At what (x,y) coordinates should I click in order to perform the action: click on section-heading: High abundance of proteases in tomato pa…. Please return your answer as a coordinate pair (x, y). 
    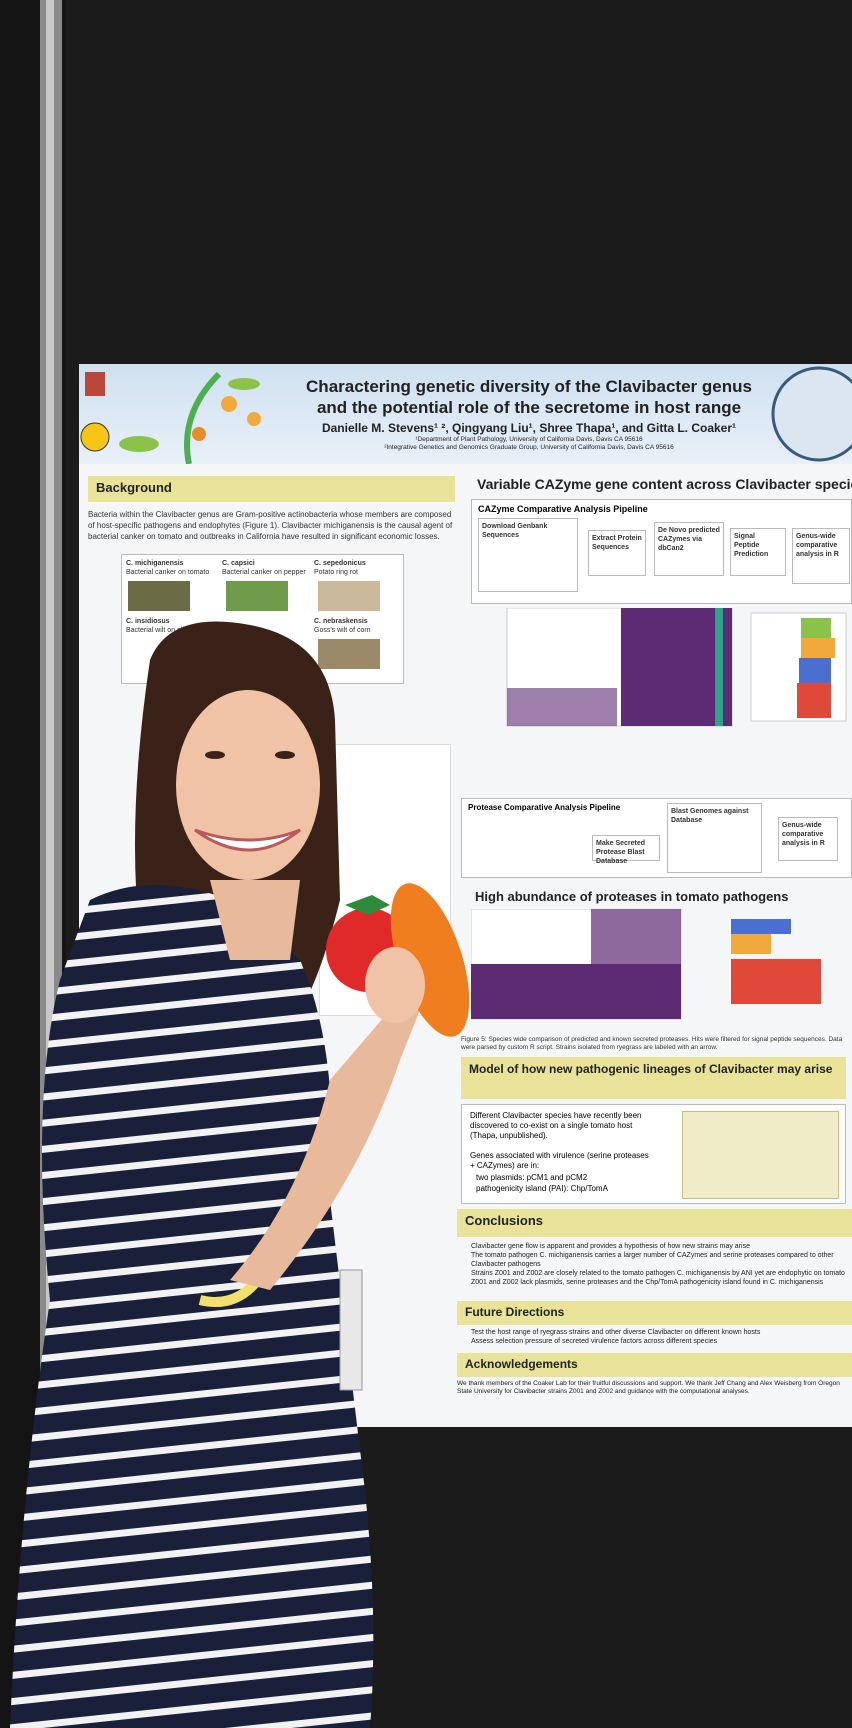
    Looking at the image, I should click on (632, 896).